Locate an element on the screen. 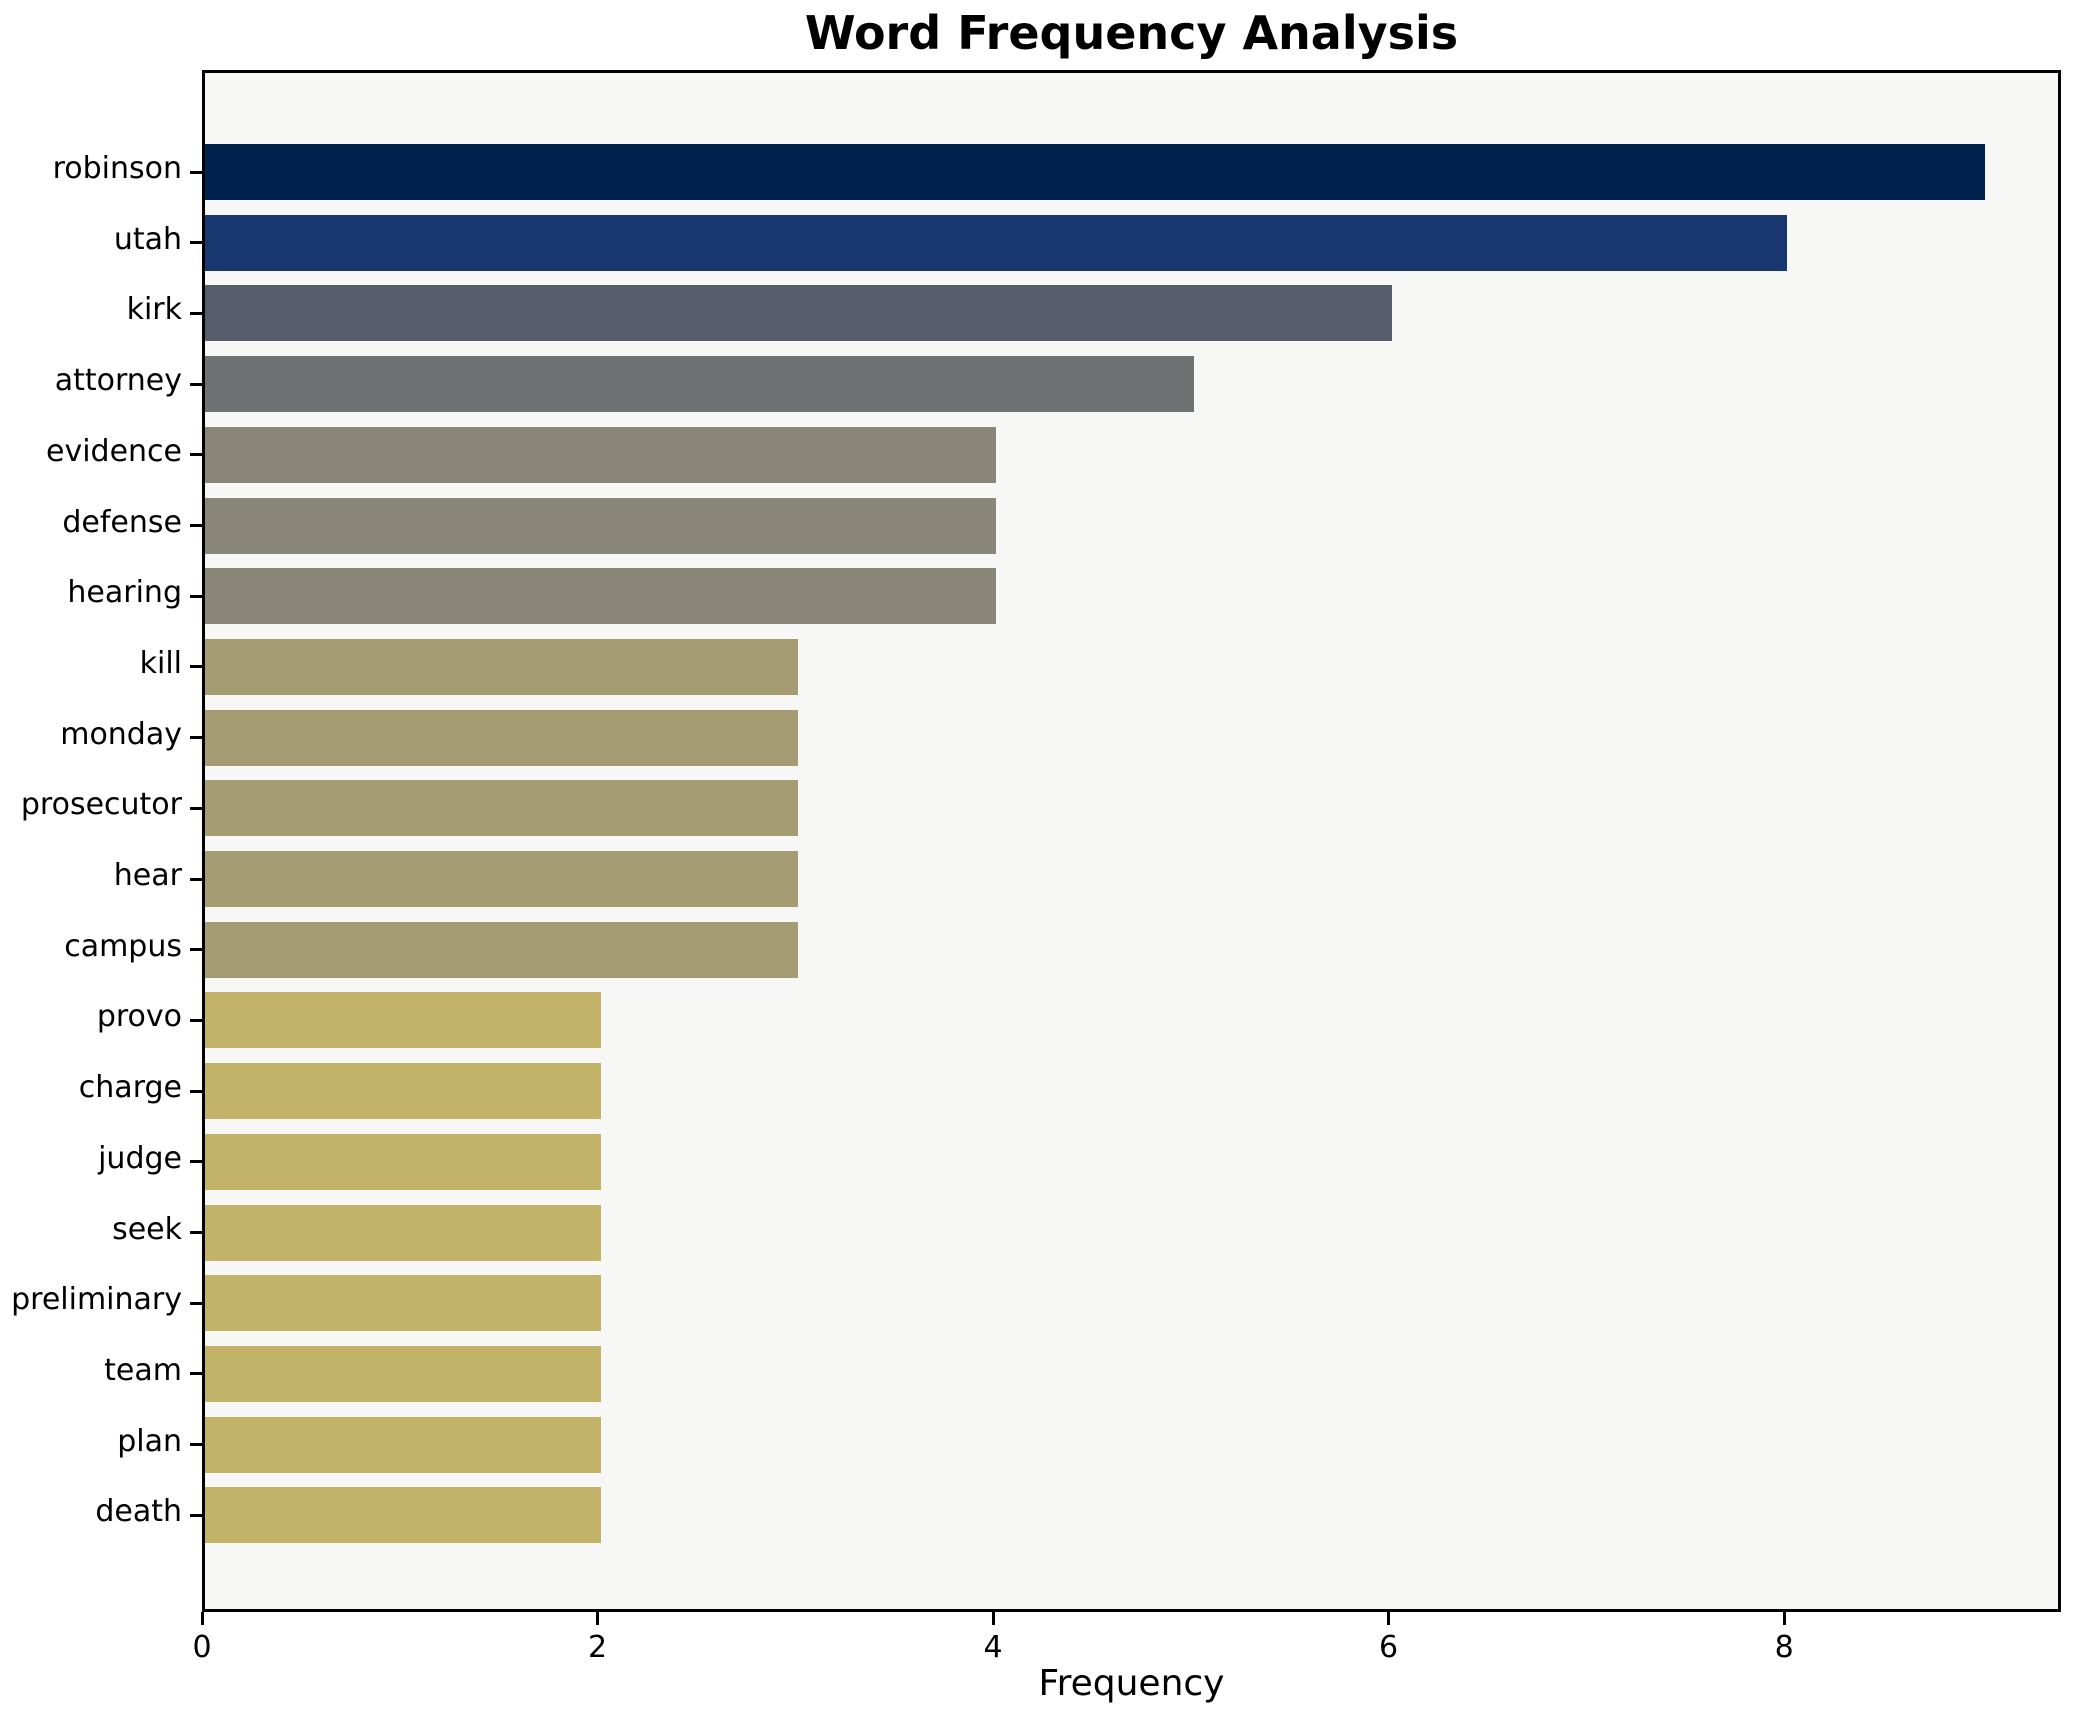 The width and height of the screenshot is (2082, 1722). bar-campus is located at coordinates (502, 949).